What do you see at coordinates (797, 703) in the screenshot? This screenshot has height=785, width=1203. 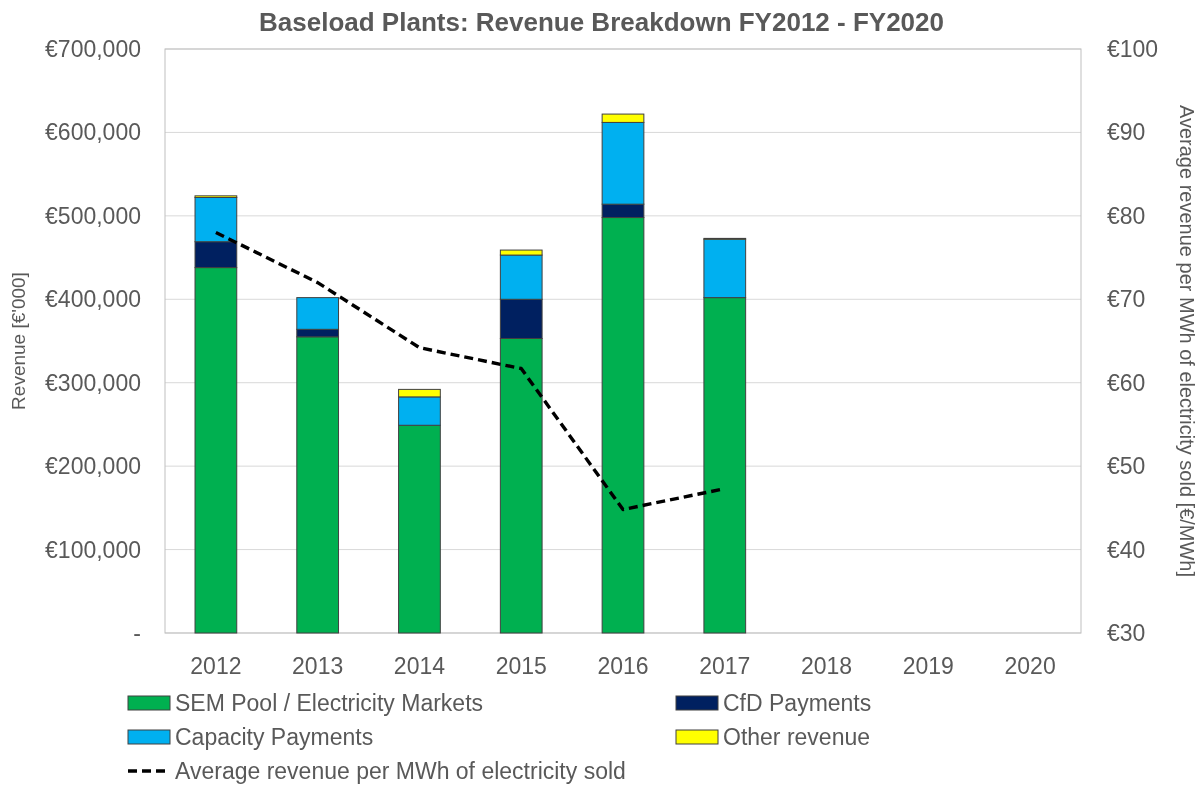 I see `legend-label: CfD Payments` at bounding box center [797, 703].